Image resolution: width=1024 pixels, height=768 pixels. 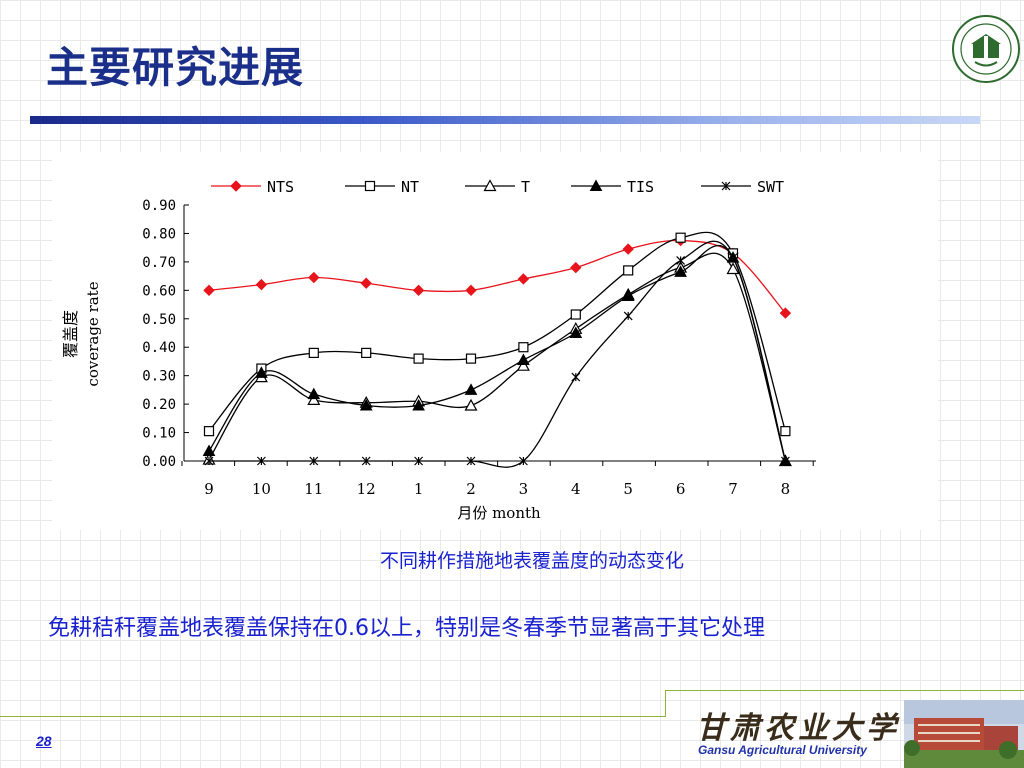 I want to click on page-number: 28, so click(x=44, y=741).